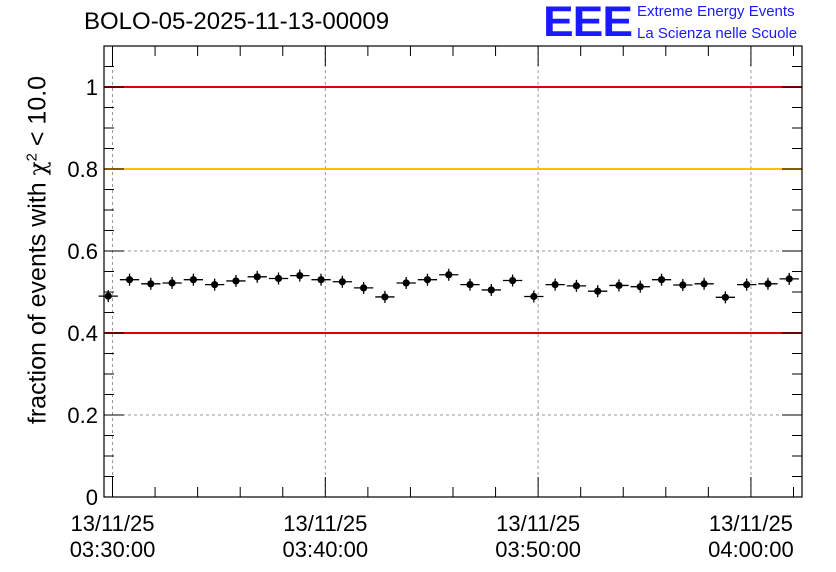  I want to click on logo-line-2: La Scienza nelle Scuole, so click(717, 33).